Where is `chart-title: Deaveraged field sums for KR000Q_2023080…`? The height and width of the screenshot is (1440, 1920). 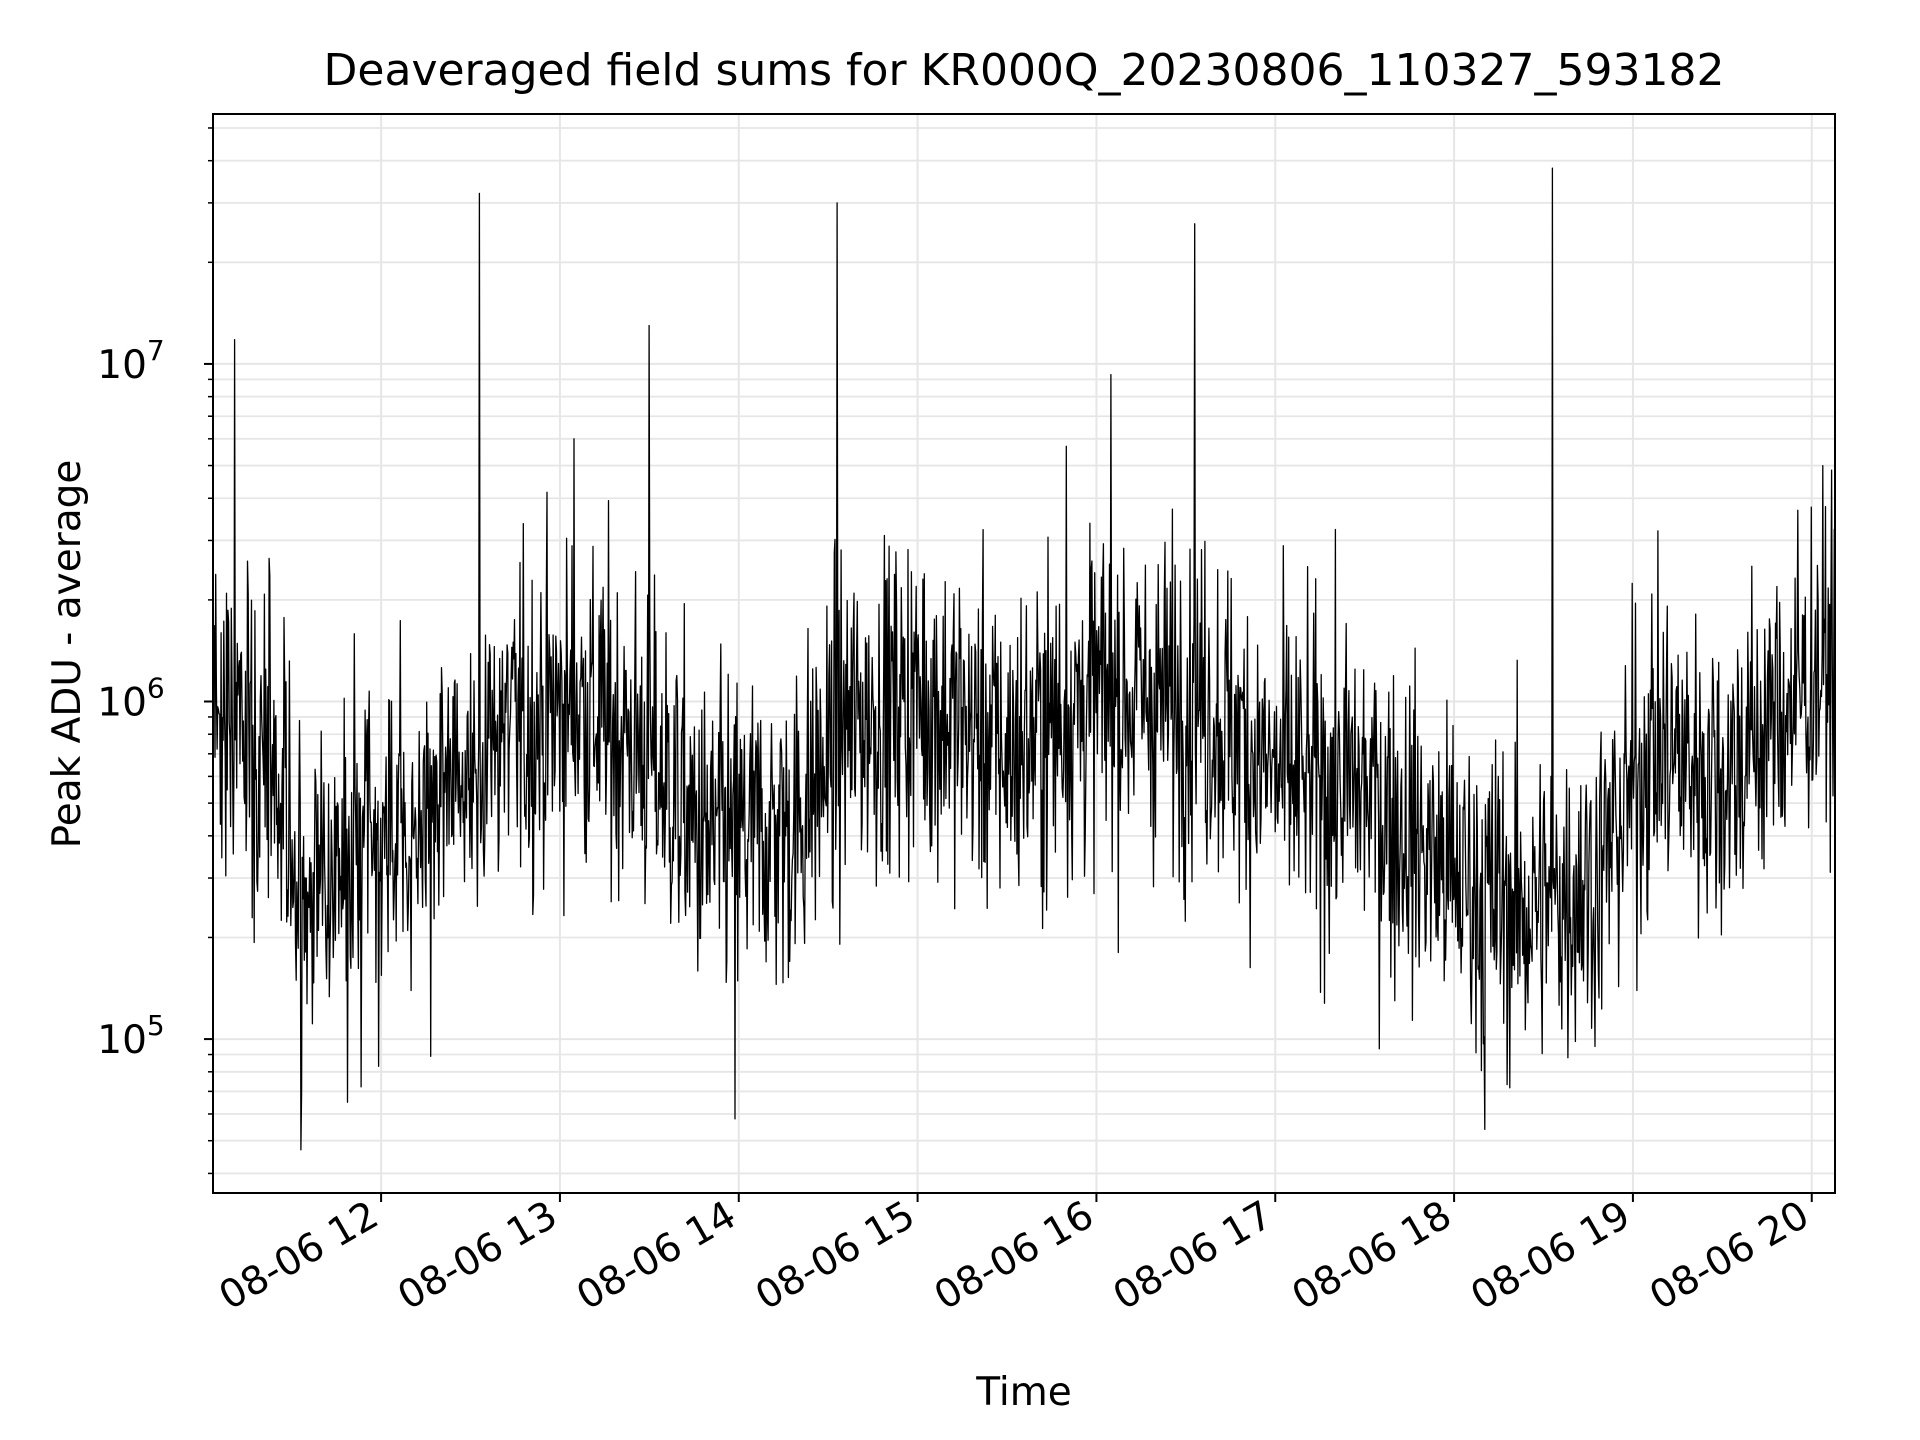
chart-title: Deaveraged field sums for KR000Q_2023080… is located at coordinates (1024, 70).